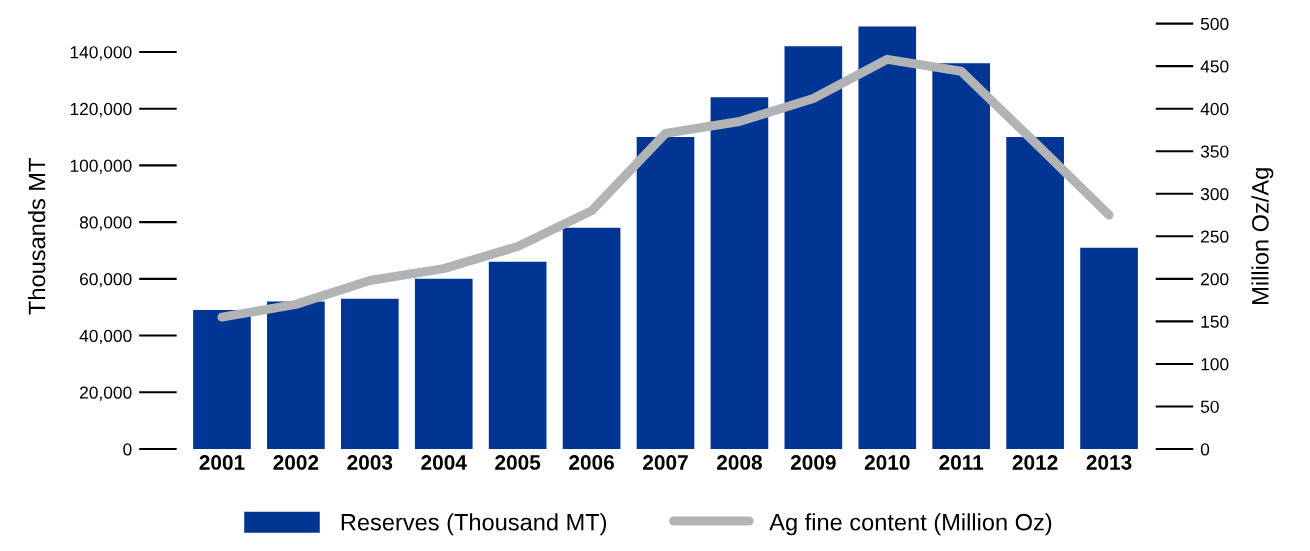  Describe the element at coordinates (1214, 151) in the screenshot. I see `y2-tick-label: 350` at that location.